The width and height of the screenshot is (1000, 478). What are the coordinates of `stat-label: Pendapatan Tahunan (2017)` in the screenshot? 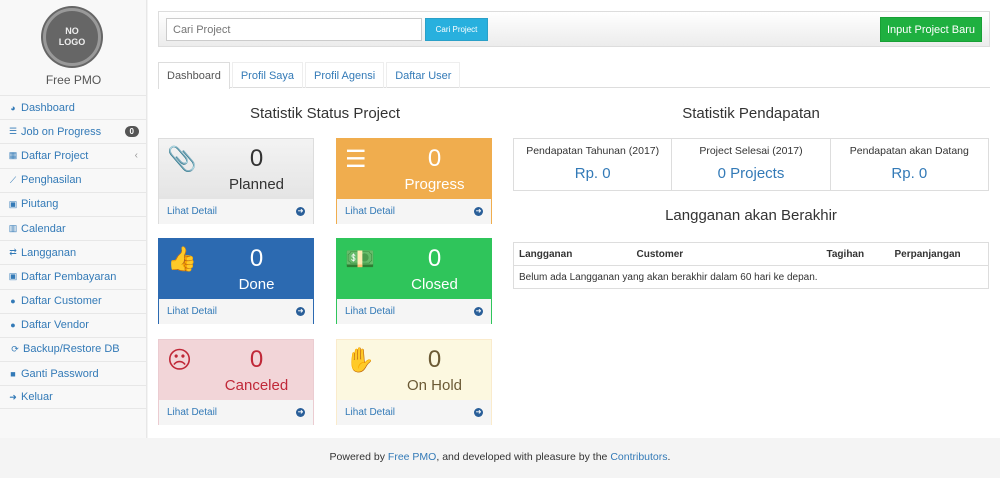 It's located at (593, 151).